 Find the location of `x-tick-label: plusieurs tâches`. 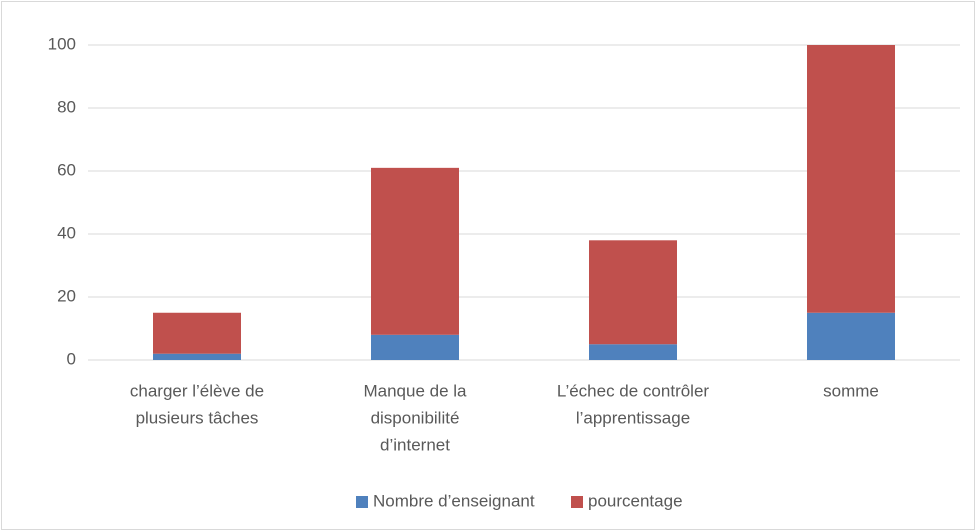

x-tick-label: plusieurs tâches is located at coordinates (197, 417).